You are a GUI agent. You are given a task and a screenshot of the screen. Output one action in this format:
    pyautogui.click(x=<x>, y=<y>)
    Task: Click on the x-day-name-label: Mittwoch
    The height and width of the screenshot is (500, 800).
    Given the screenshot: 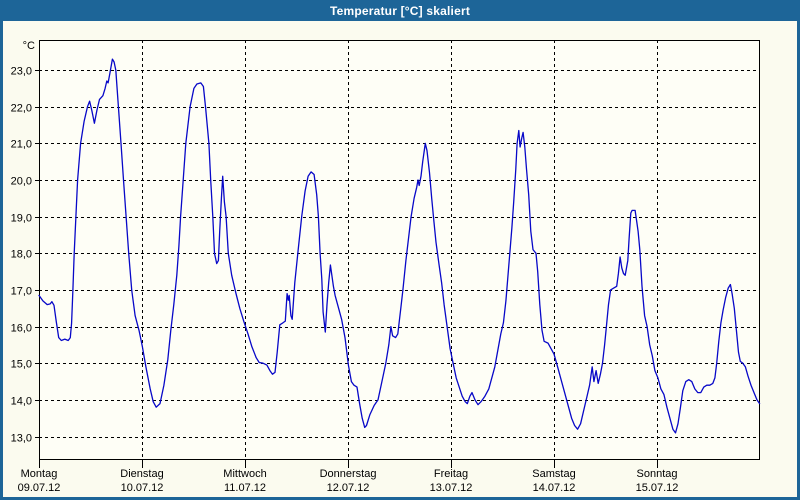 What is the action you would take?
    pyautogui.click(x=244, y=474)
    